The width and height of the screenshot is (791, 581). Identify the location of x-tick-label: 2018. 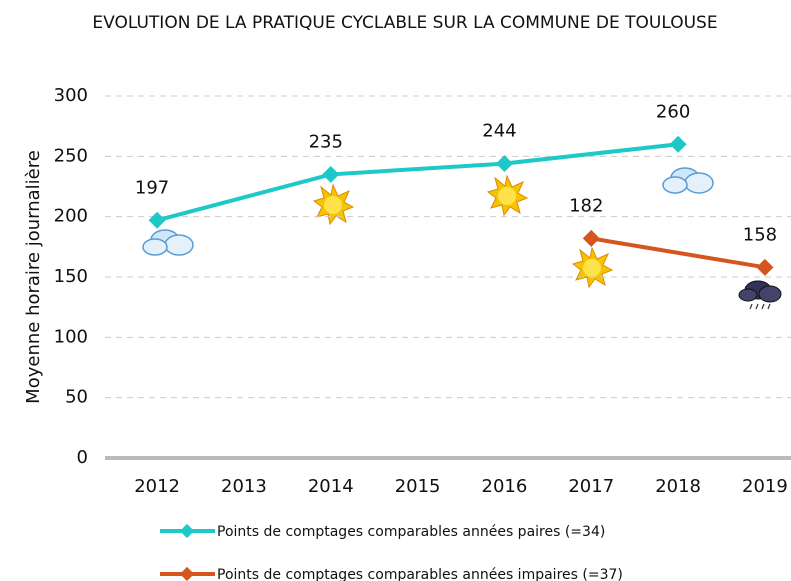
(678, 486).